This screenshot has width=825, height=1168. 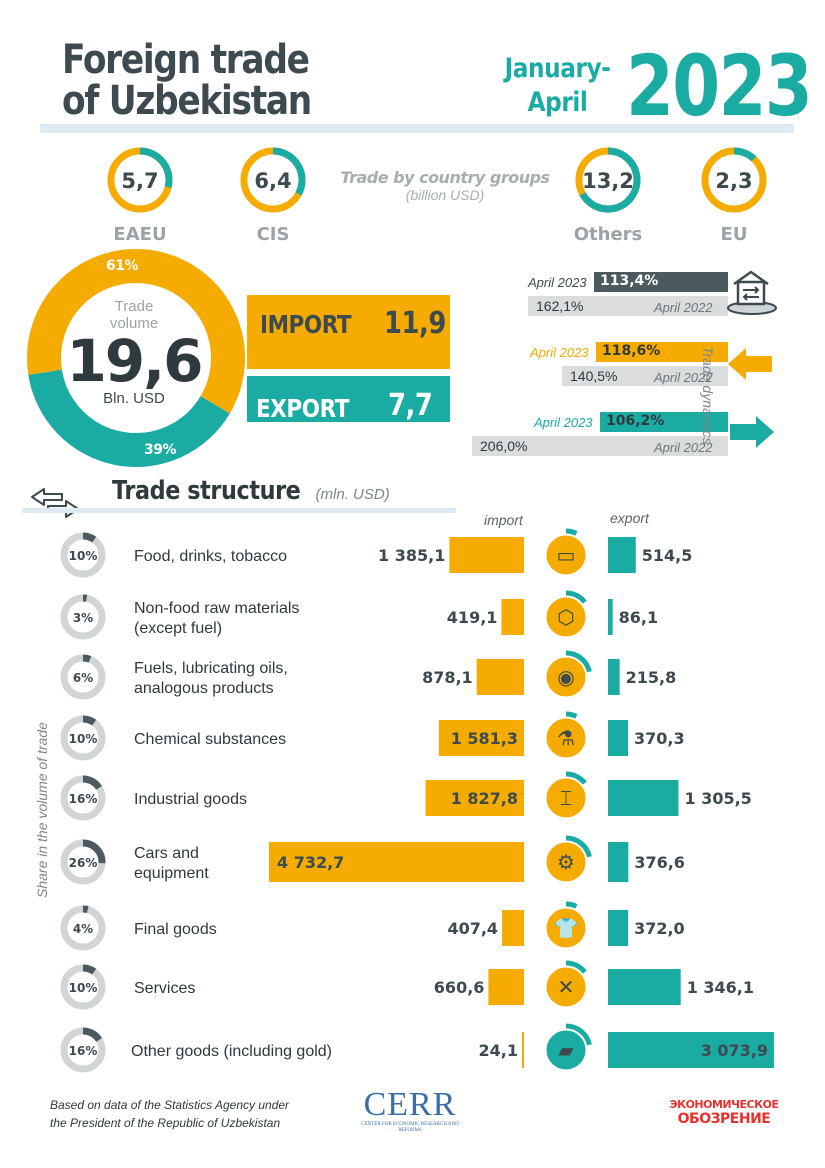 What do you see at coordinates (594, 376) in the screenshot?
I see `value-2022: 140,5%` at bounding box center [594, 376].